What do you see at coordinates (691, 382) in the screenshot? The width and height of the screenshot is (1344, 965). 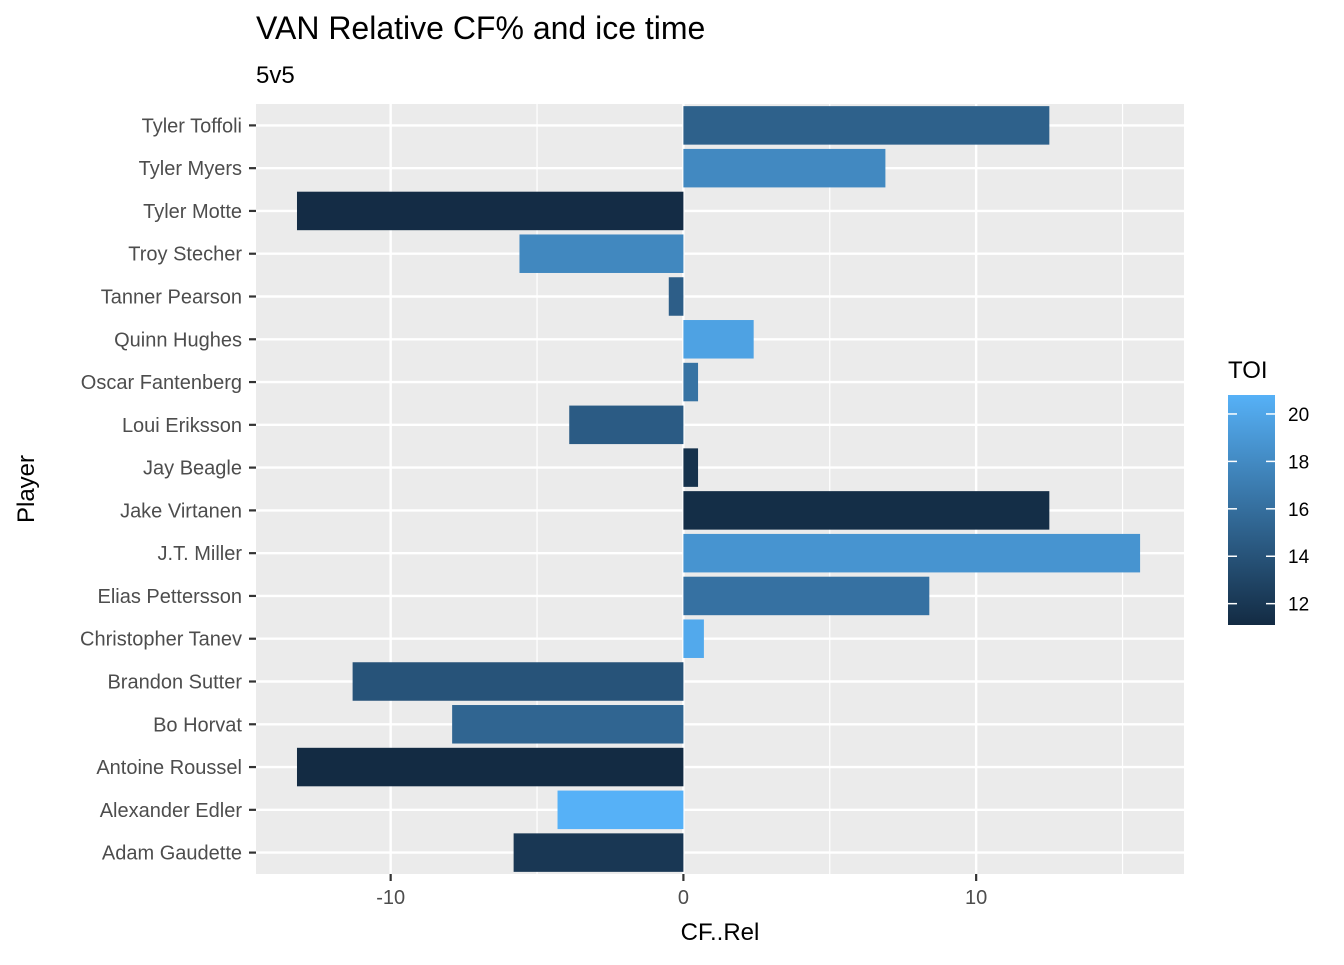 I see `bar-oscar-fantenberg` at bounding box center [691, 382].